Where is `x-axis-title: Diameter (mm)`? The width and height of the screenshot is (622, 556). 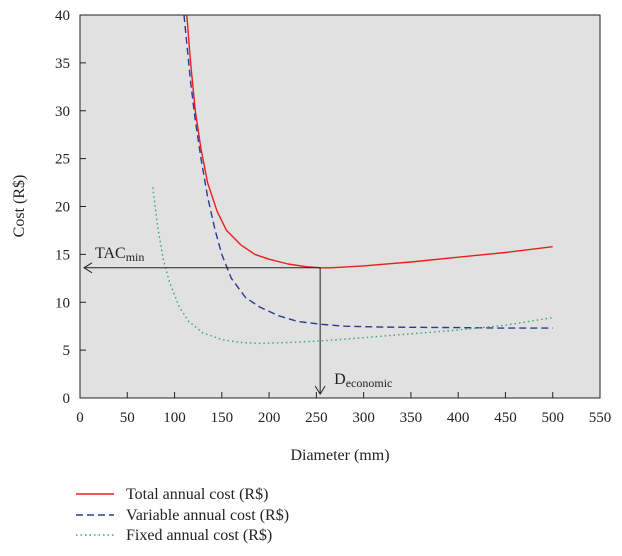
x-axis-title: Diameter (mm) is located at coordinates (339, 455).